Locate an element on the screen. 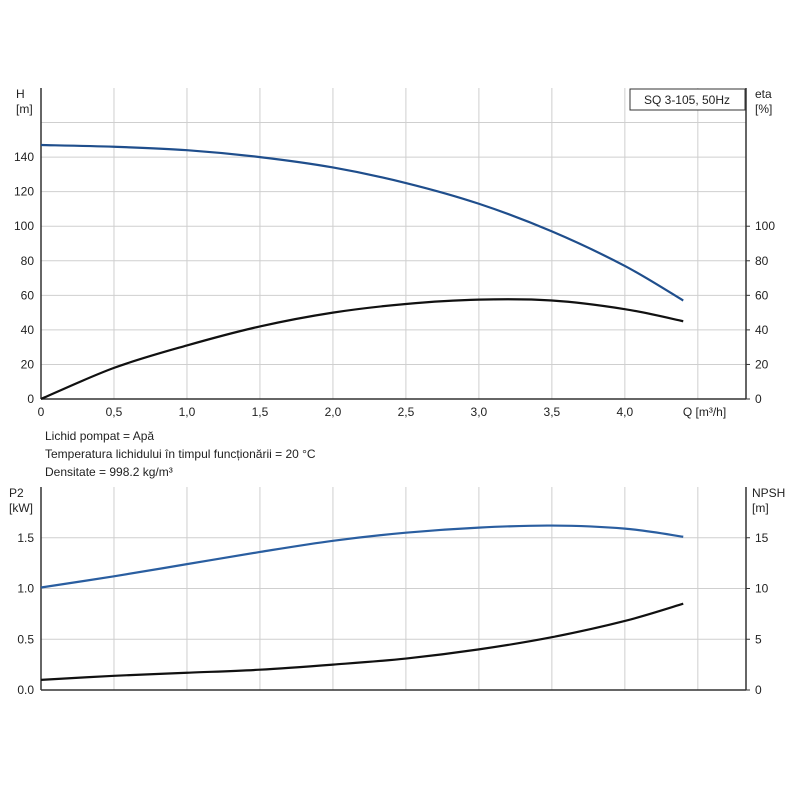  x-tick-label: 1,0 is located at coordinates (187, 412).